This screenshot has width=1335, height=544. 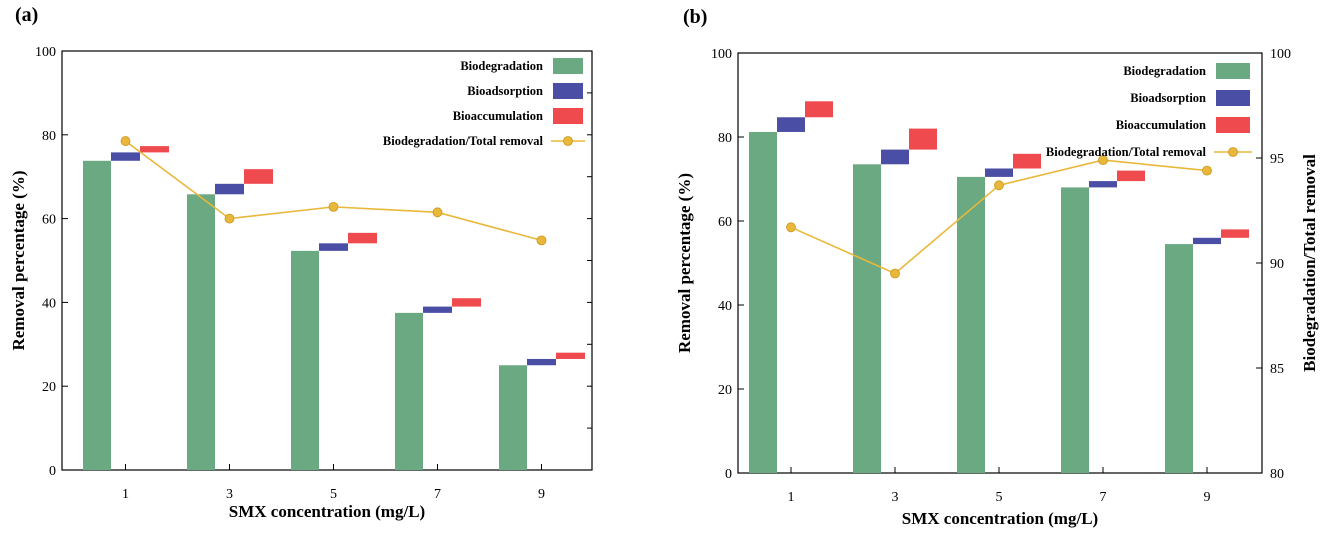 I want to click on panel-label: (a), so click(x=26, y=15).